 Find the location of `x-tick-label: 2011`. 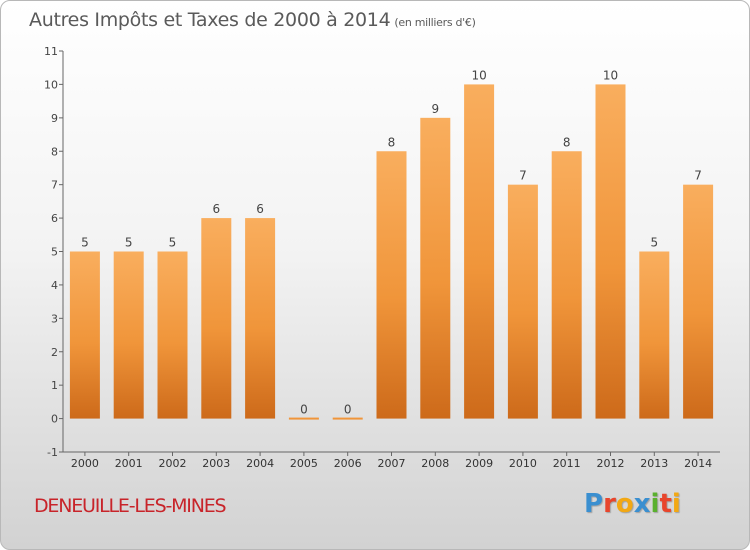

x-tick-label: 2011 is located at coordinates (567, 463).